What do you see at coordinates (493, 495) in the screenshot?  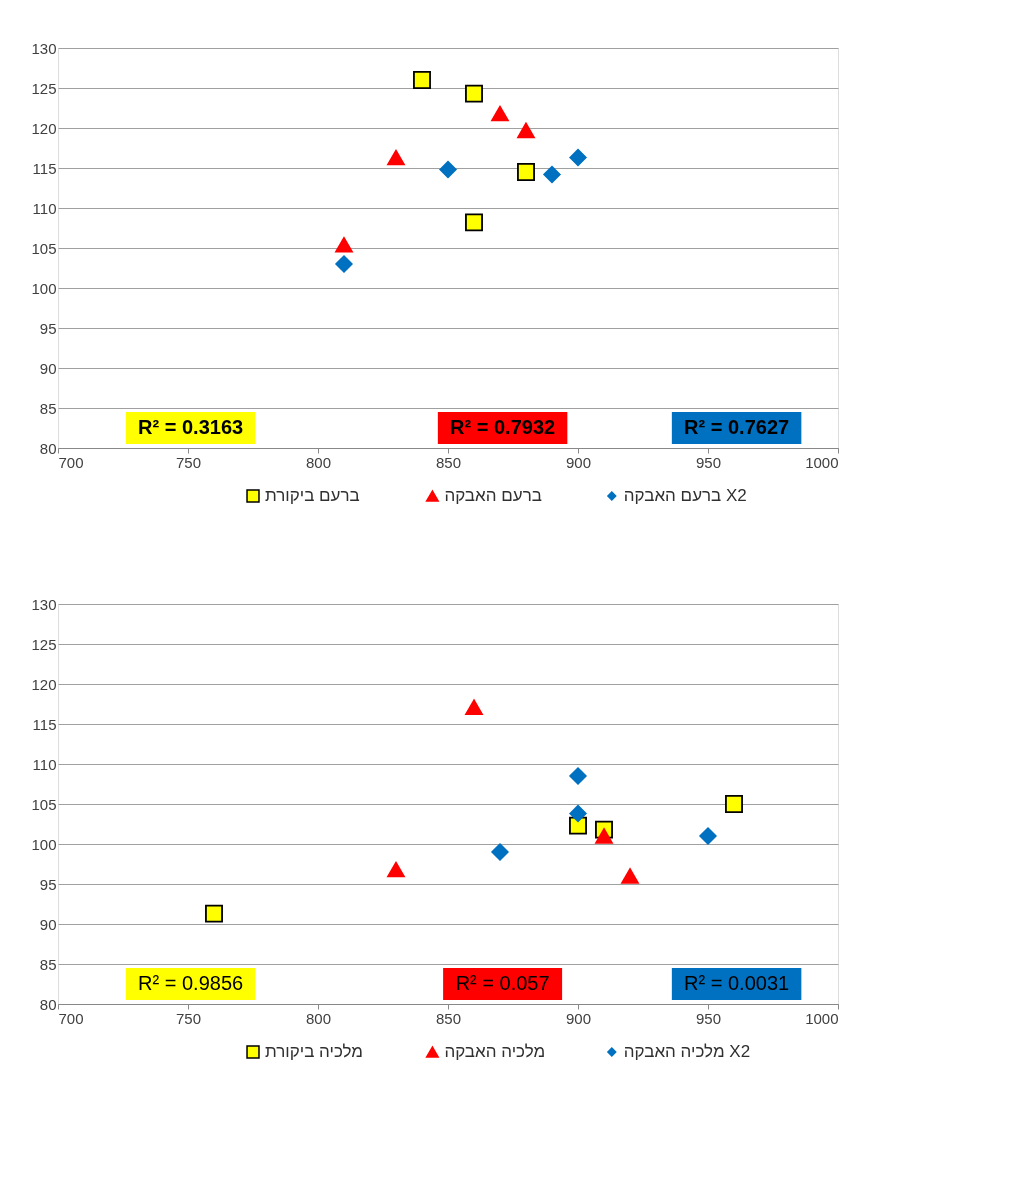 I see `legend-label: ברעם האבקה` at bounding box center [493, 495].